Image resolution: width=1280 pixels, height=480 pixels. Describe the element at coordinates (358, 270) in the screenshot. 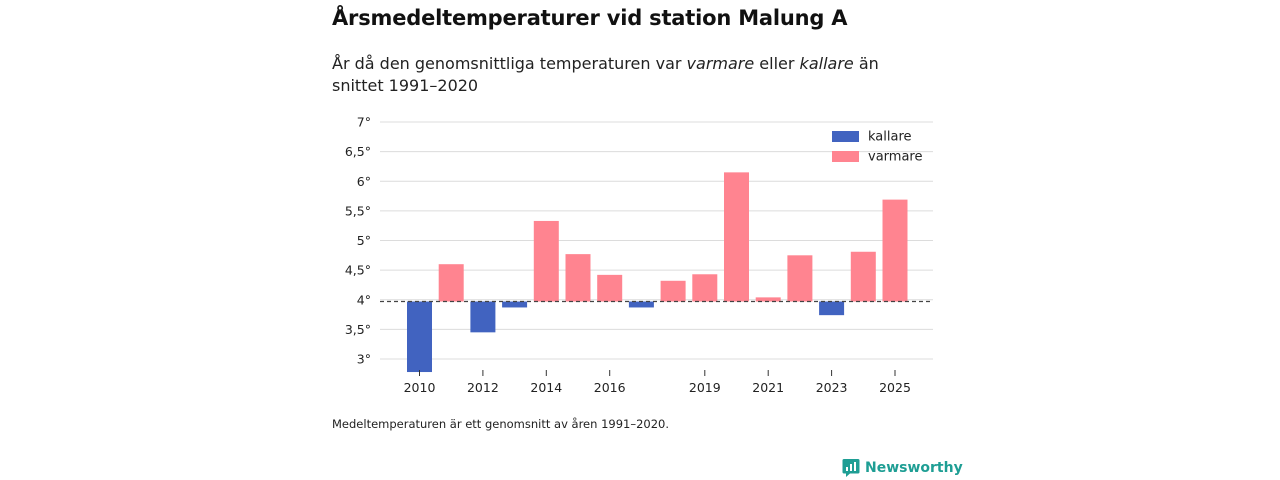

I see `y-tick-label: 4,5°` at that location.